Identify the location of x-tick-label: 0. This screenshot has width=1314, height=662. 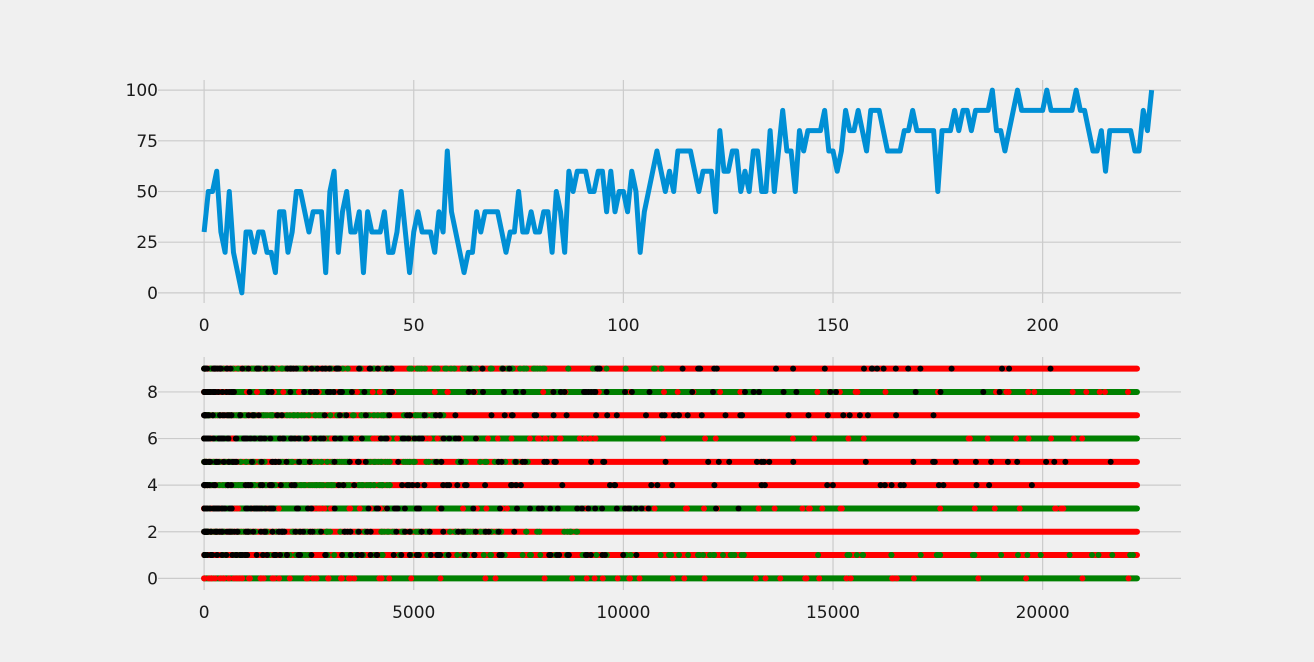
(204, 613).